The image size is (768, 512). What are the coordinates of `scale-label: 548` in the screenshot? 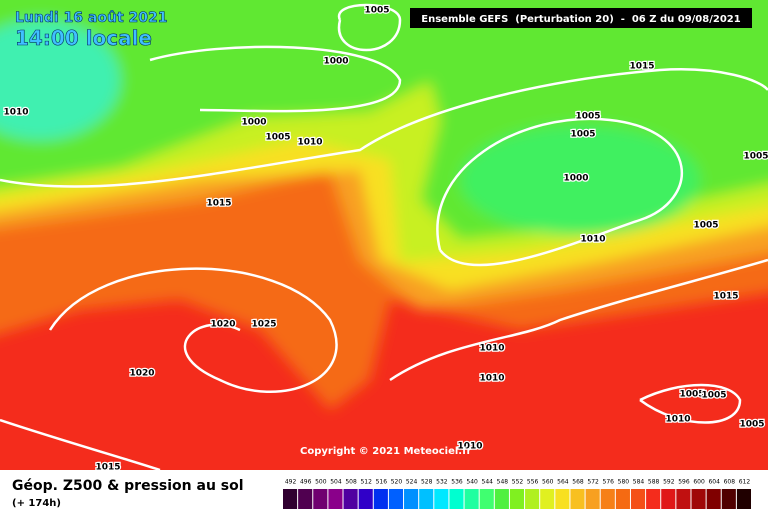 It's located at (503, 482).